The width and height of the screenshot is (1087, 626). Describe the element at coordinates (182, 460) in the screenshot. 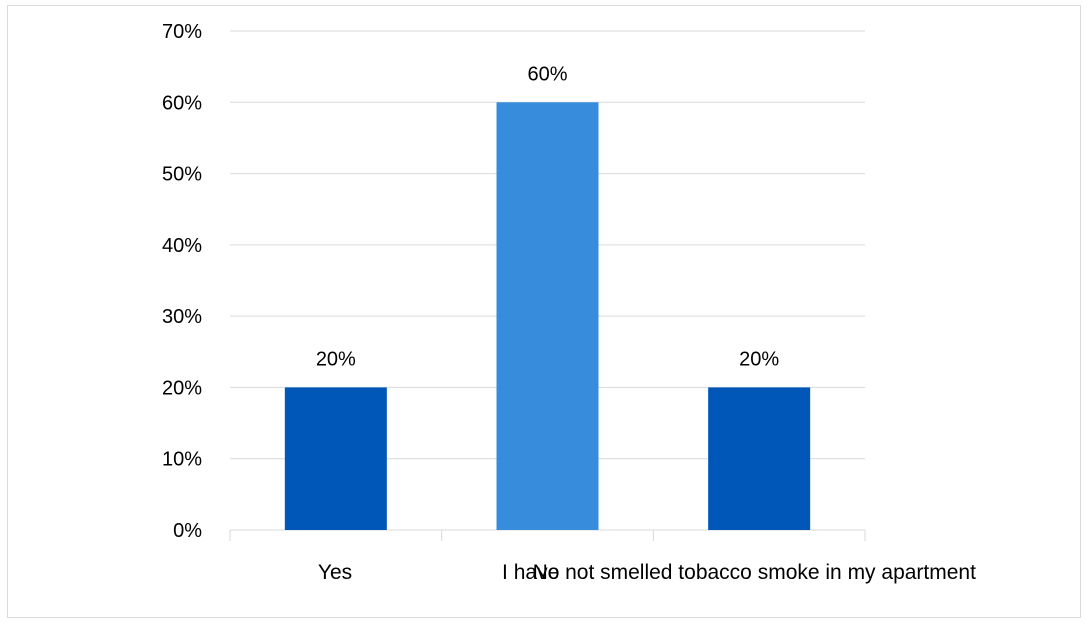

I see `y-tick-label: 10%` at that location.